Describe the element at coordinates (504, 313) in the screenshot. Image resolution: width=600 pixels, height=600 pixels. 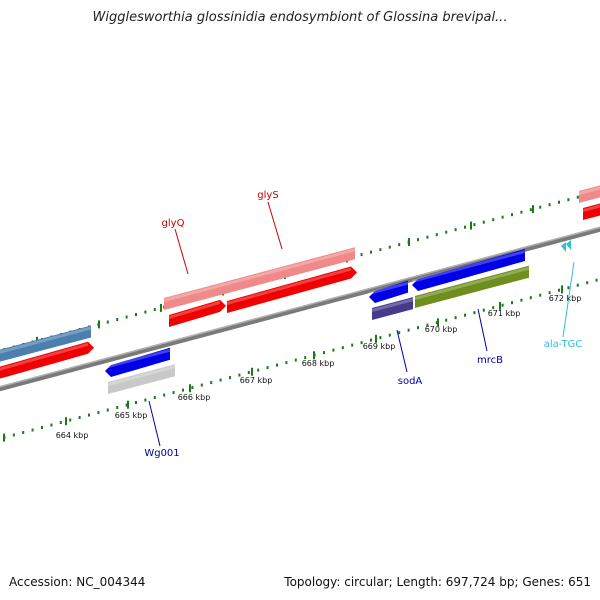
I see `scale-label: 671 kbp` at that location.